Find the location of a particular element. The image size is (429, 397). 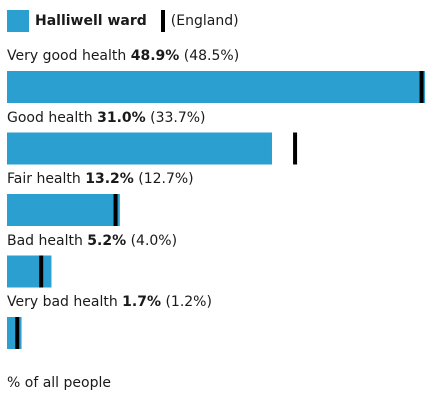

reference-value-label: (33.7%) is located at coordinates (178, 117).